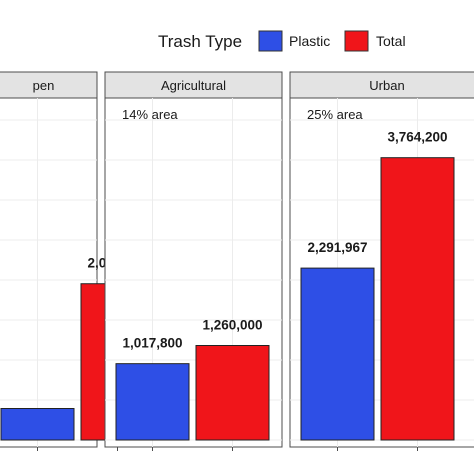  I want to click on facet-strip-label: Agricultural, so click(193, 85).